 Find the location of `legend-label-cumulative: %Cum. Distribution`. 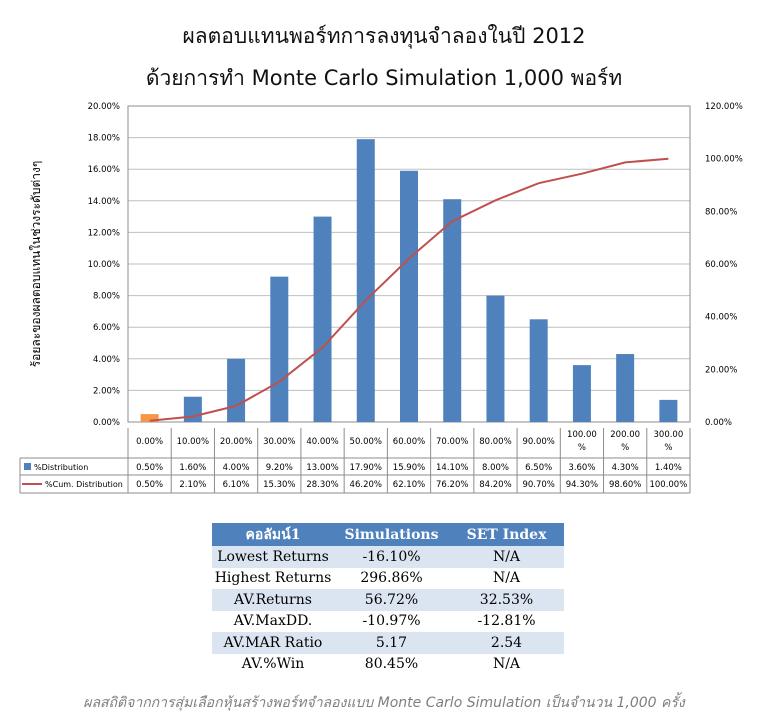

legend-label-cumulative: %Cum. Distribution is located at coordinates (84, 484).